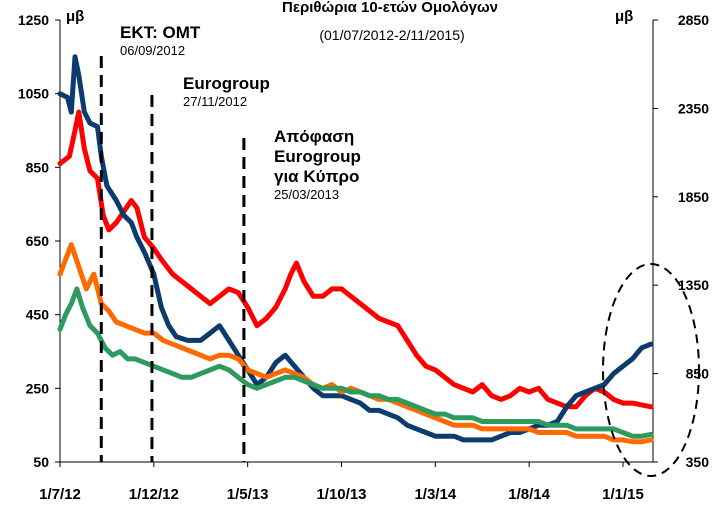 This screenshot has height=519, width=713. Describe the element at coordinates (390, 8) in the screenshot. I see `chart-title: Περιθώρια 10-ετών Ομολόγων` at that location.